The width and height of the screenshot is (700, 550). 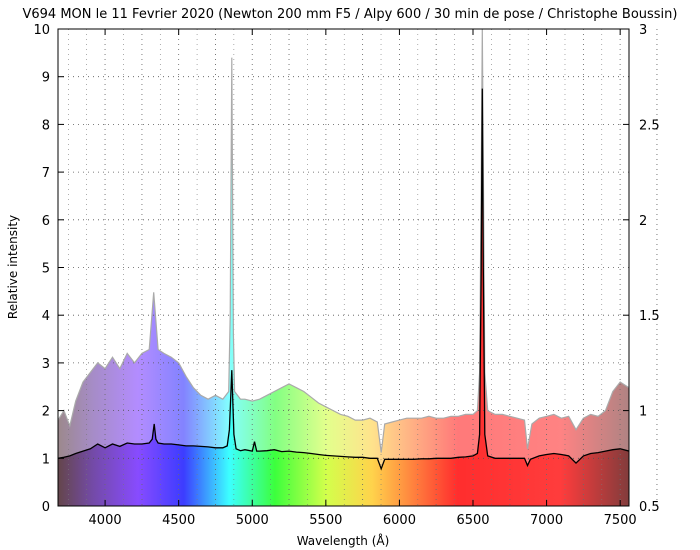 I want to click on x-tick-label: 6500, so click(x=472, y=520).